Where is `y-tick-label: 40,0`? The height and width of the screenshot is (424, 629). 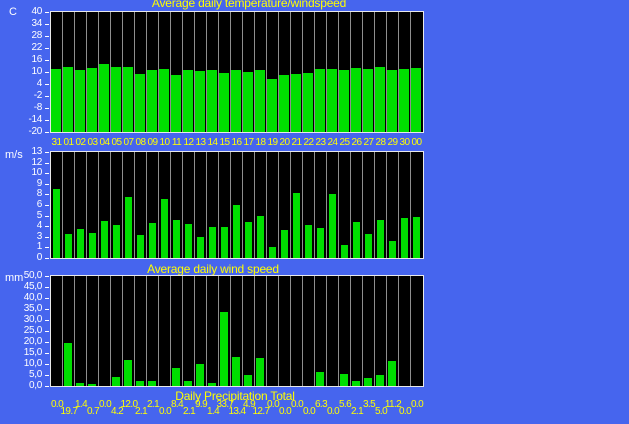 y-tick-label: 40,0 is located at coordinates (33, 297).